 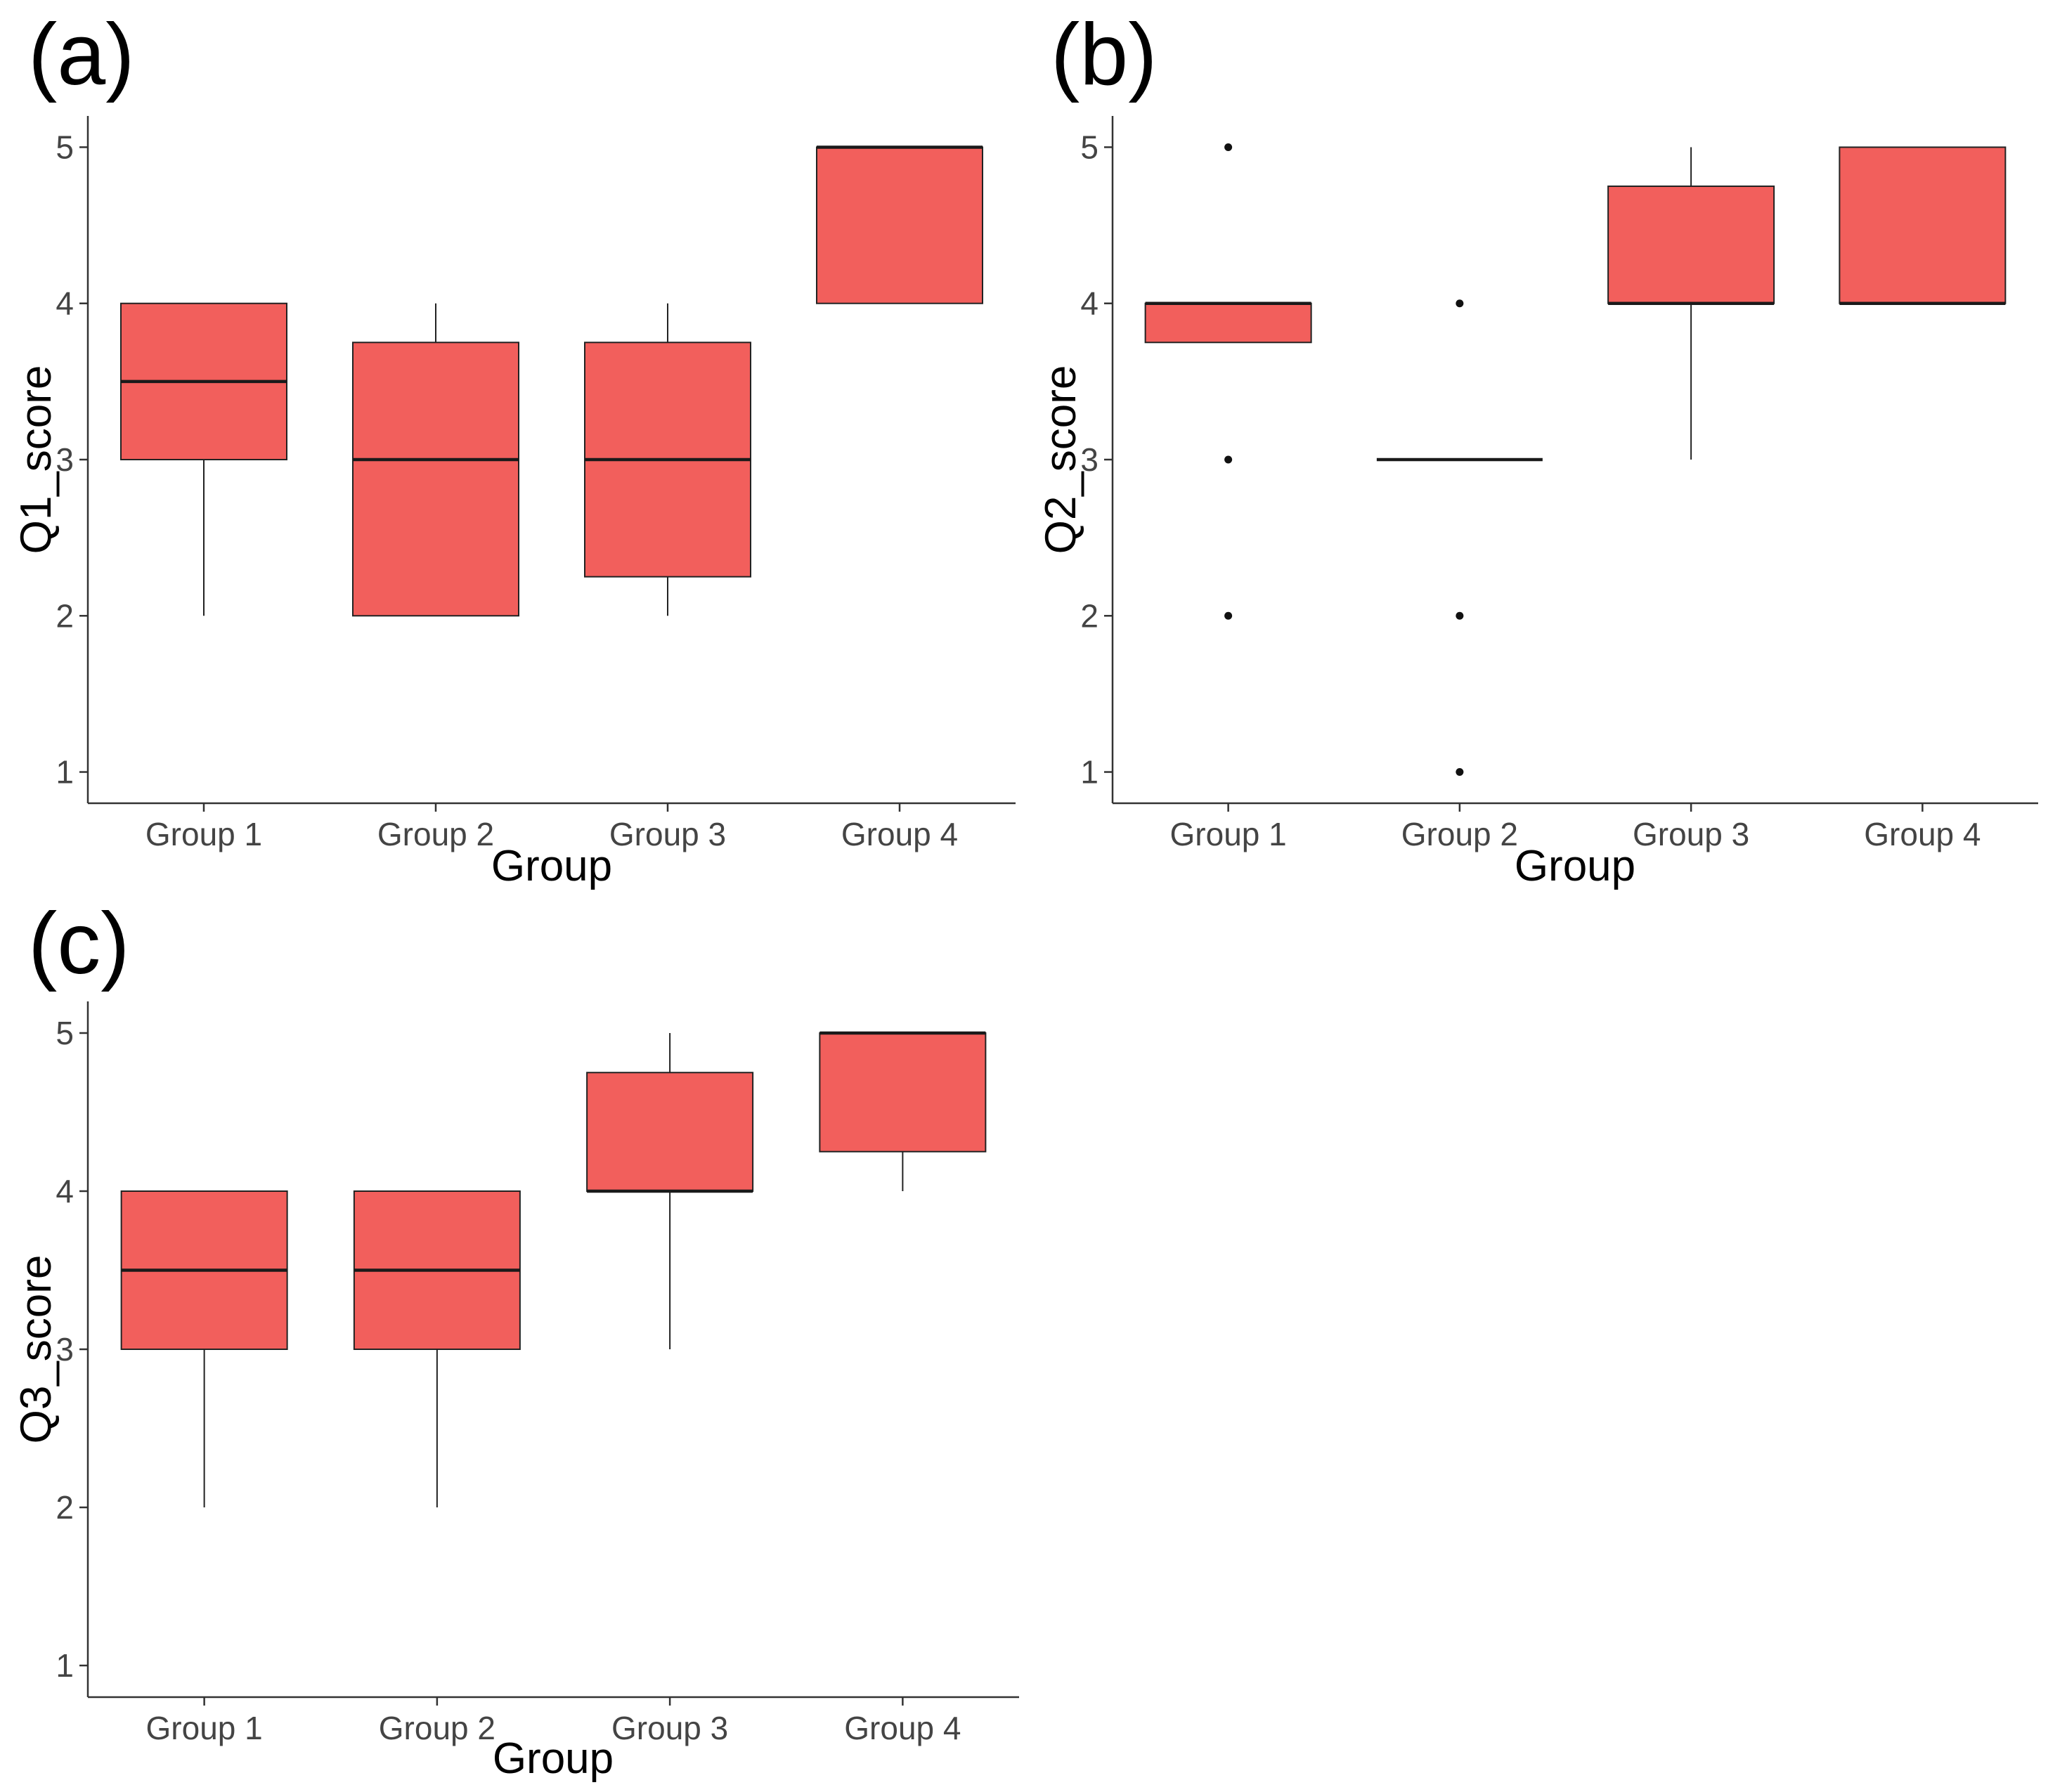 What do you see at coordinates (36, 459) in the screenshot?
I see `y-axis-title: Q1_score` at bounding box center [36, 459].